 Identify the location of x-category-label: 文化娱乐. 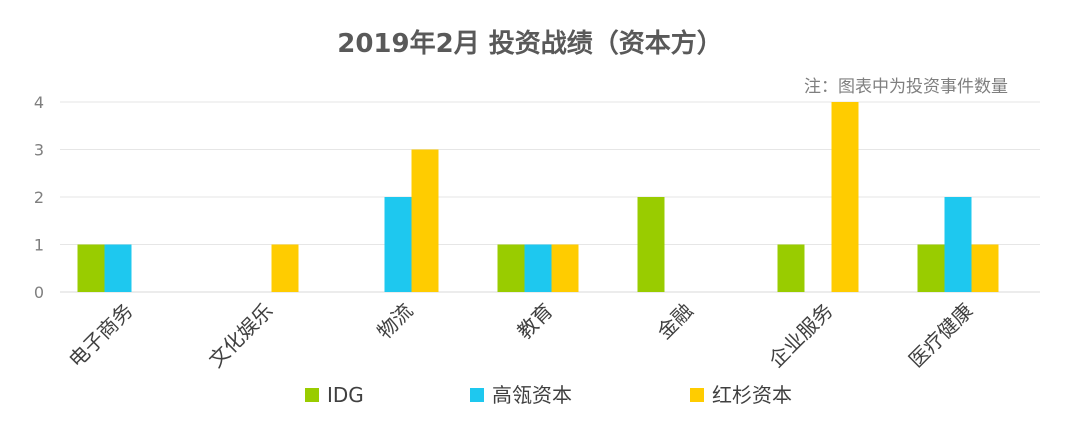
(241, 336).